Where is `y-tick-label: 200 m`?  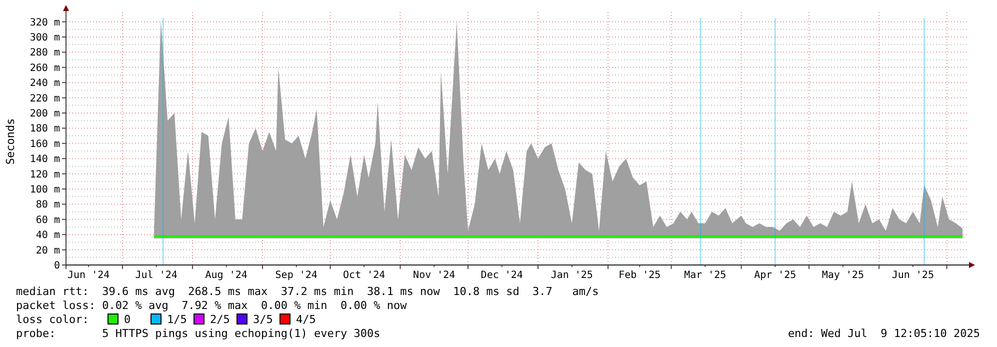
y-tick-label: 200 m is located at coordinates (45, 114).